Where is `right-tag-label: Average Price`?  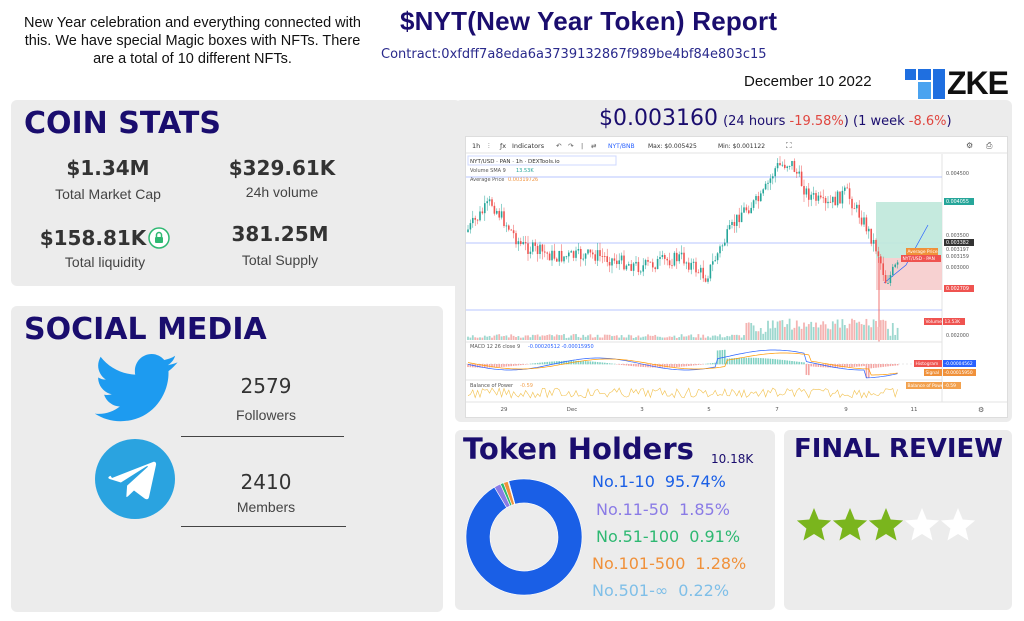
right-tag-label: Average Price is located at coordinates (923, 252).